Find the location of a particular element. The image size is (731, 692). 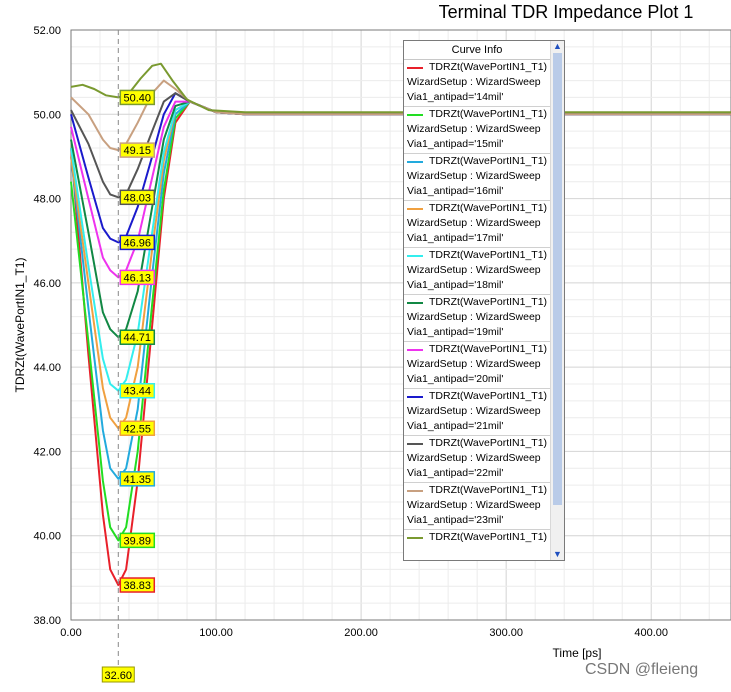

x-tick-label: 0.00 is located at coordinates (70, 633).